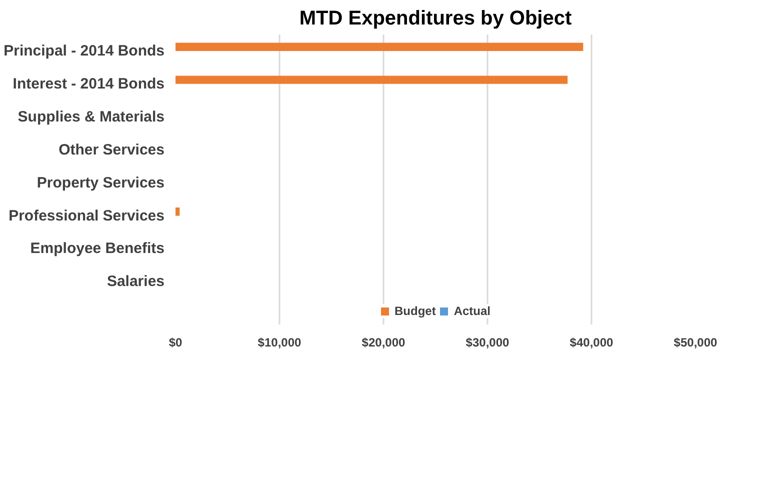  Describe the element at coordinates (592, 343) in the screenshot. I see `x-tick-label: $40,000` at that location.